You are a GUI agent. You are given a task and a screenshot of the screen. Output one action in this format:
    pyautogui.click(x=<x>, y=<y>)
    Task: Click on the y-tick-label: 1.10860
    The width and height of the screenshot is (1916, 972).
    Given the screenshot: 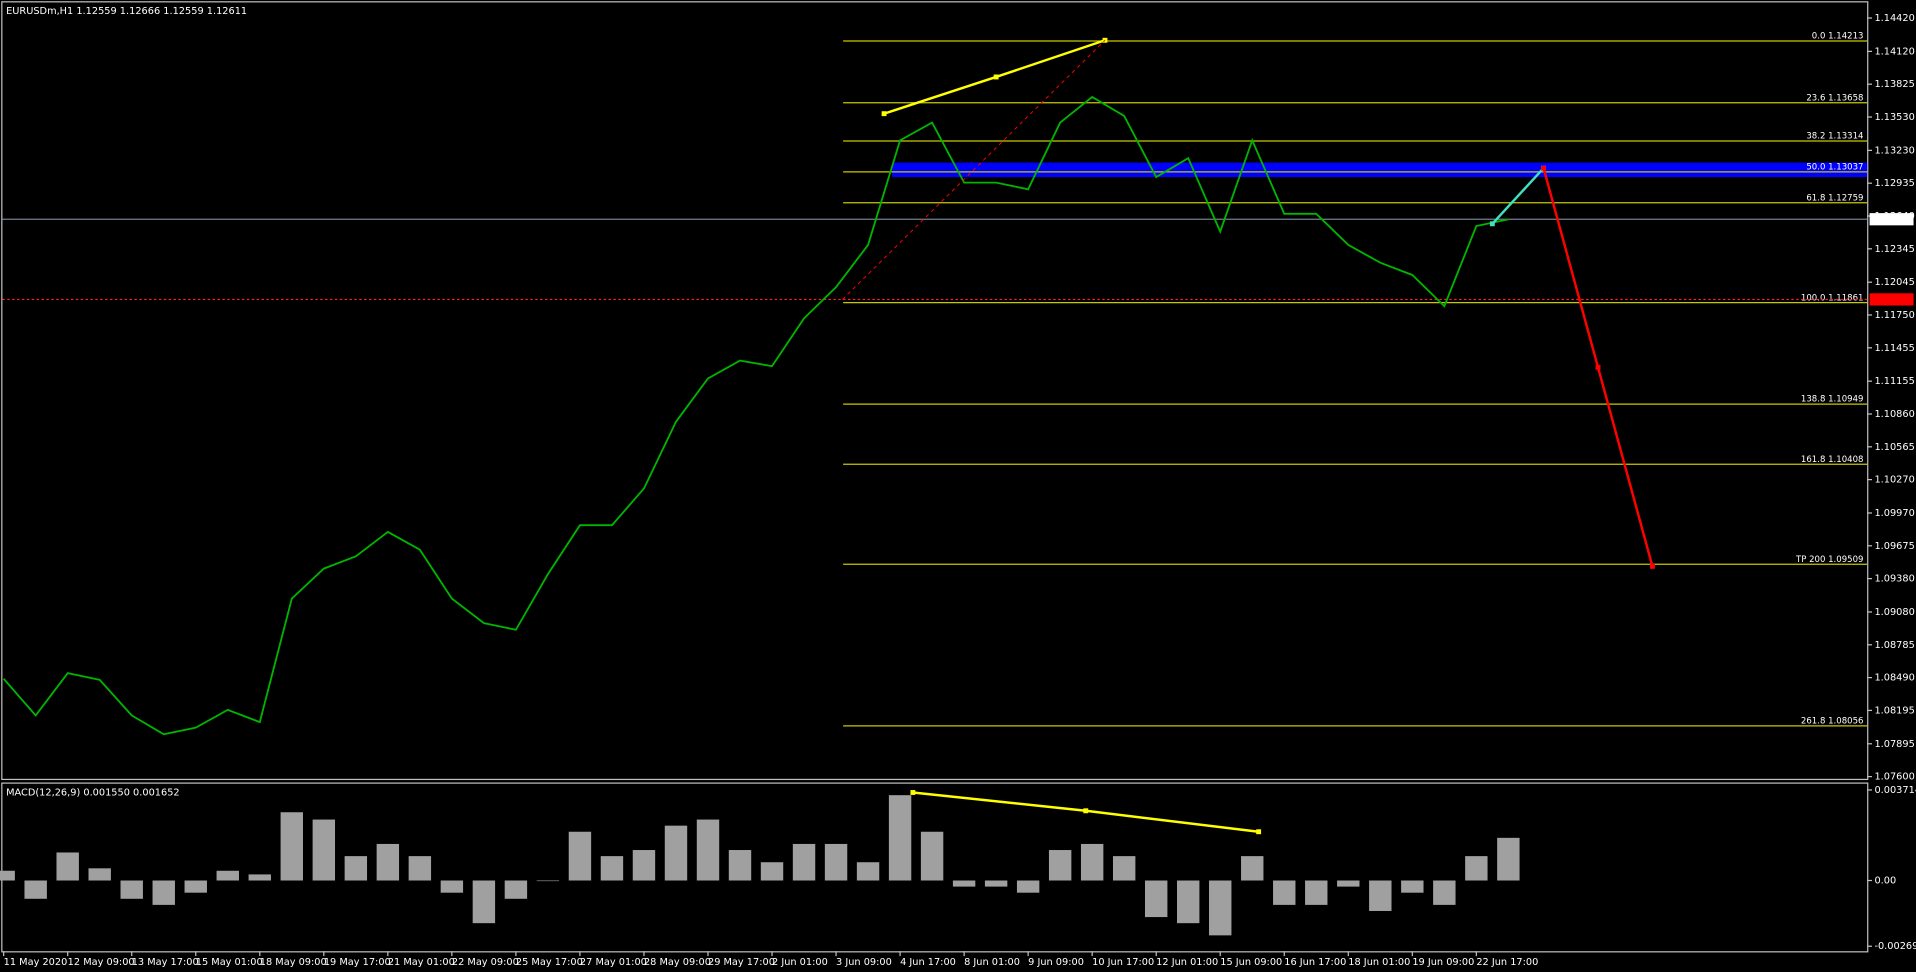 What is the action you would take?
    pyautogui.click(x=1894, y=414)
    